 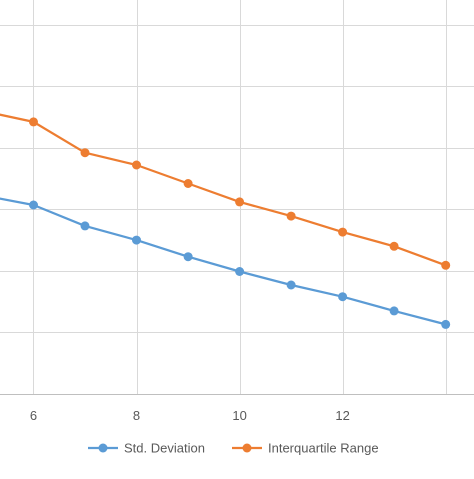 I want to click on legend-label-0: Std. Deviation, so click(x=164, y=448).